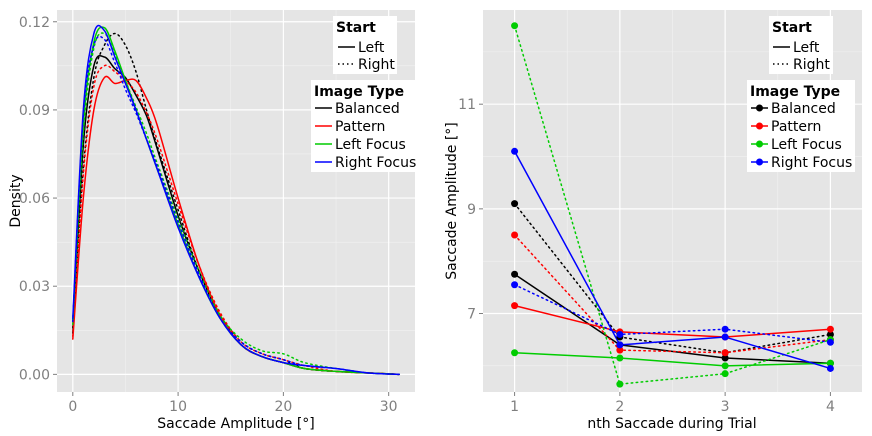 Image resolution: width=872 pixels, height=436 pixels. I want to click on legend-key-right-focus-point, so click(759, 162).